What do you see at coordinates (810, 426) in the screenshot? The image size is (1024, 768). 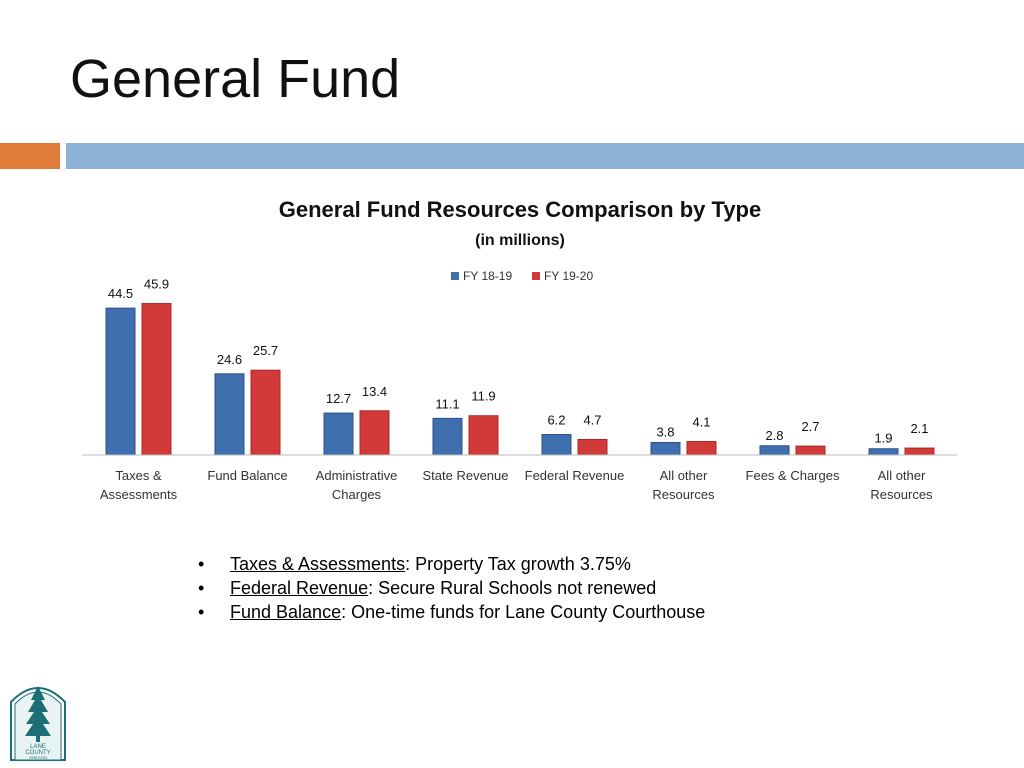 I see `data-label: 2.7` at bounding box center [810, 426].